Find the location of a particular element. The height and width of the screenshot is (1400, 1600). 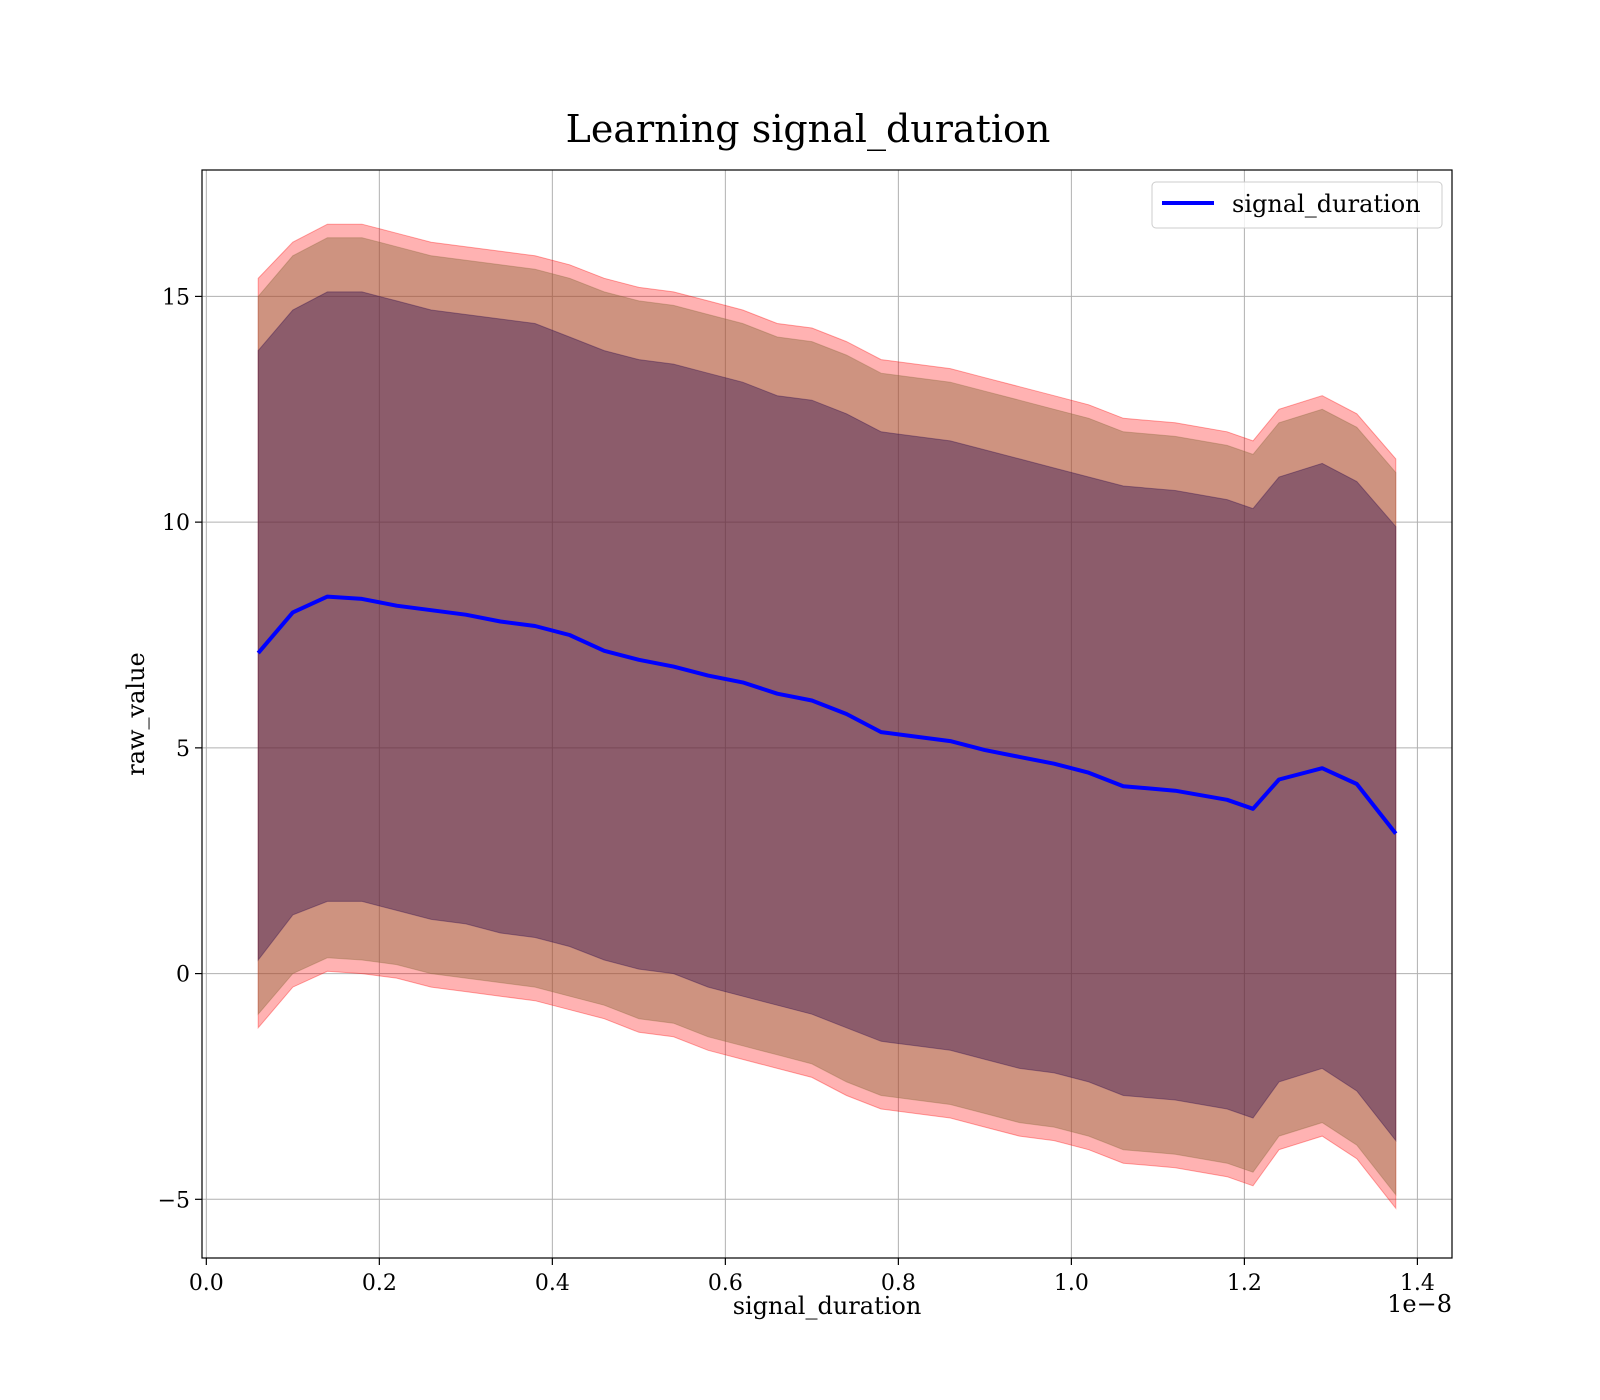

x-tick-label: 0.0 is located at coordinates (206, 1283).